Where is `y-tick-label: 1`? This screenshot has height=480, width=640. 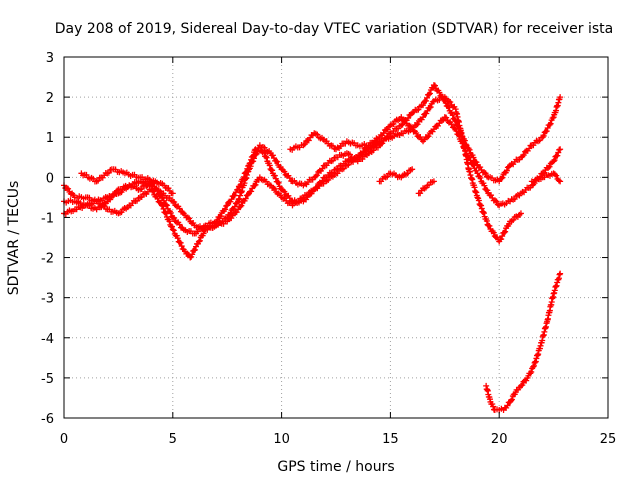 y-tick-label: 1 is located at coordinates (50, 138).